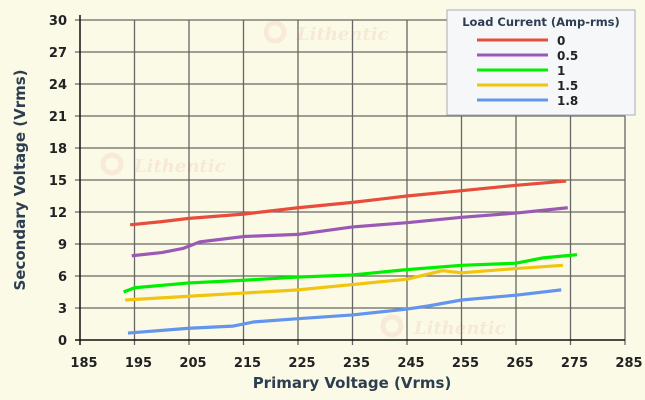 The image size is (645, 400). What do you see at coordinates (83, 363) in the screenshot?
I see `x-tick-label: 185` at bounding box center [83, 363].